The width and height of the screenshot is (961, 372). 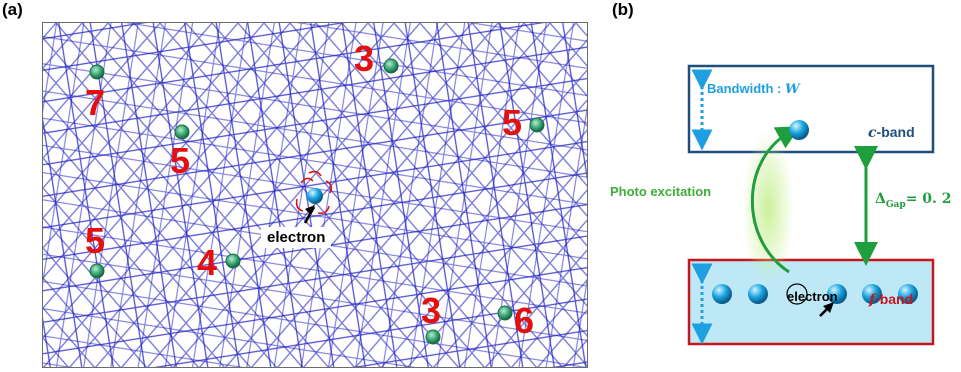 What do you see at coordinates (12, 9) in the screenshot?
I see `panel-a-label: (a)` at bounding box center [12, 9].